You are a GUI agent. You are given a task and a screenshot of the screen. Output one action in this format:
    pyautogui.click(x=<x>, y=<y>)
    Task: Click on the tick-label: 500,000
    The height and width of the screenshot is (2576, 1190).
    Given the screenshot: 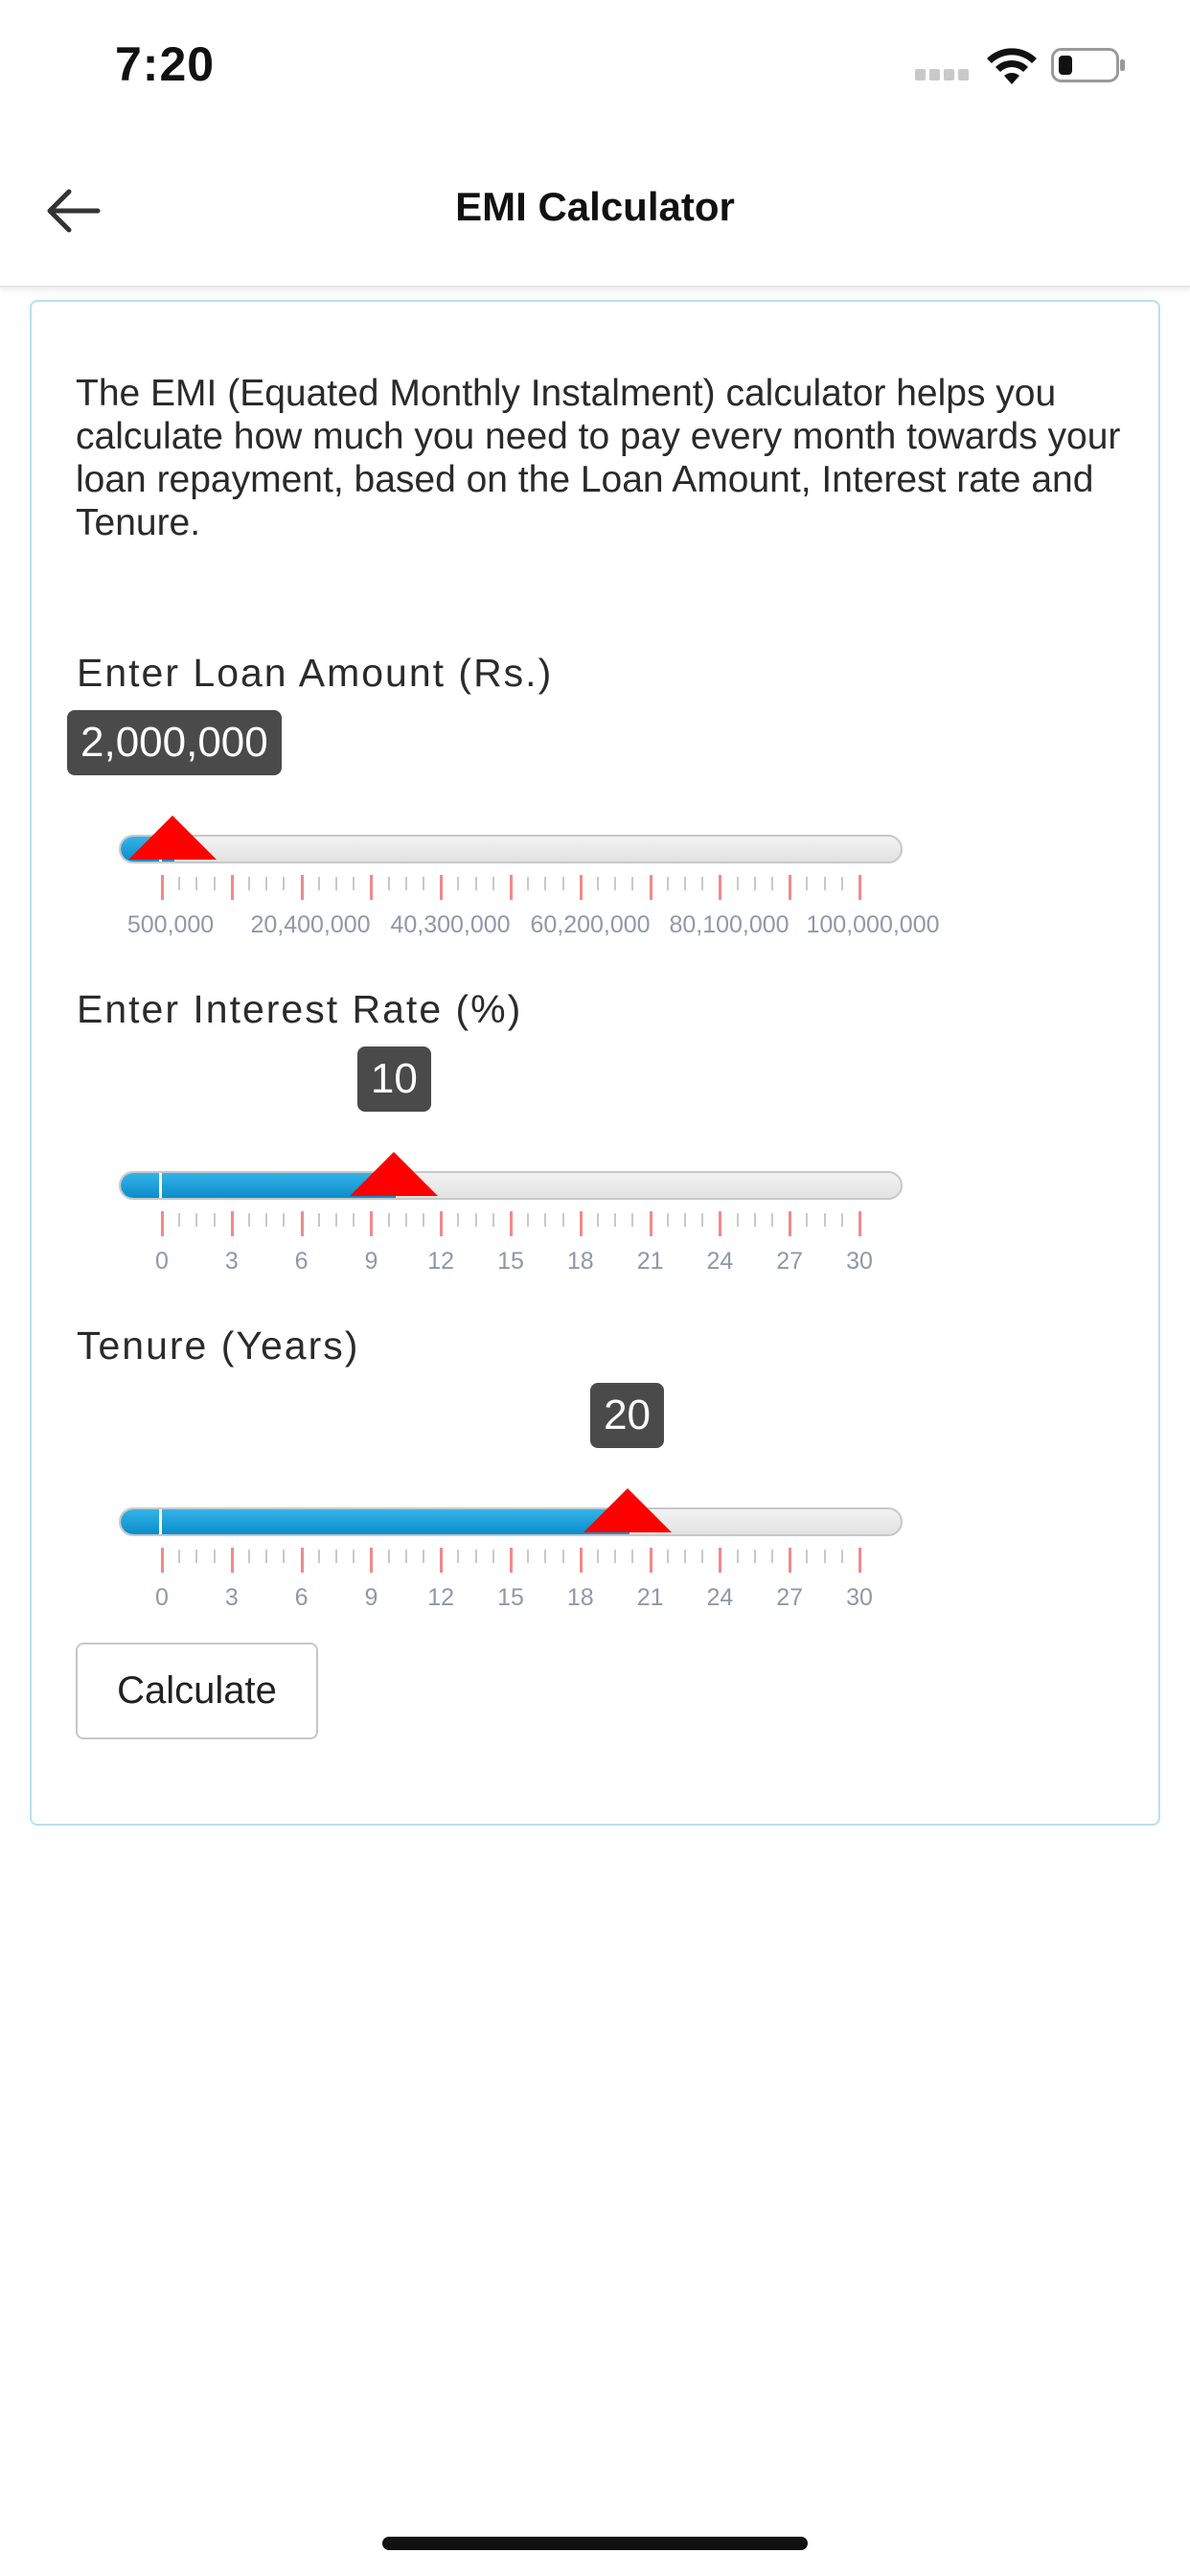 What is the action you would take?
    pyautogui.click(x=171, y=924)
    